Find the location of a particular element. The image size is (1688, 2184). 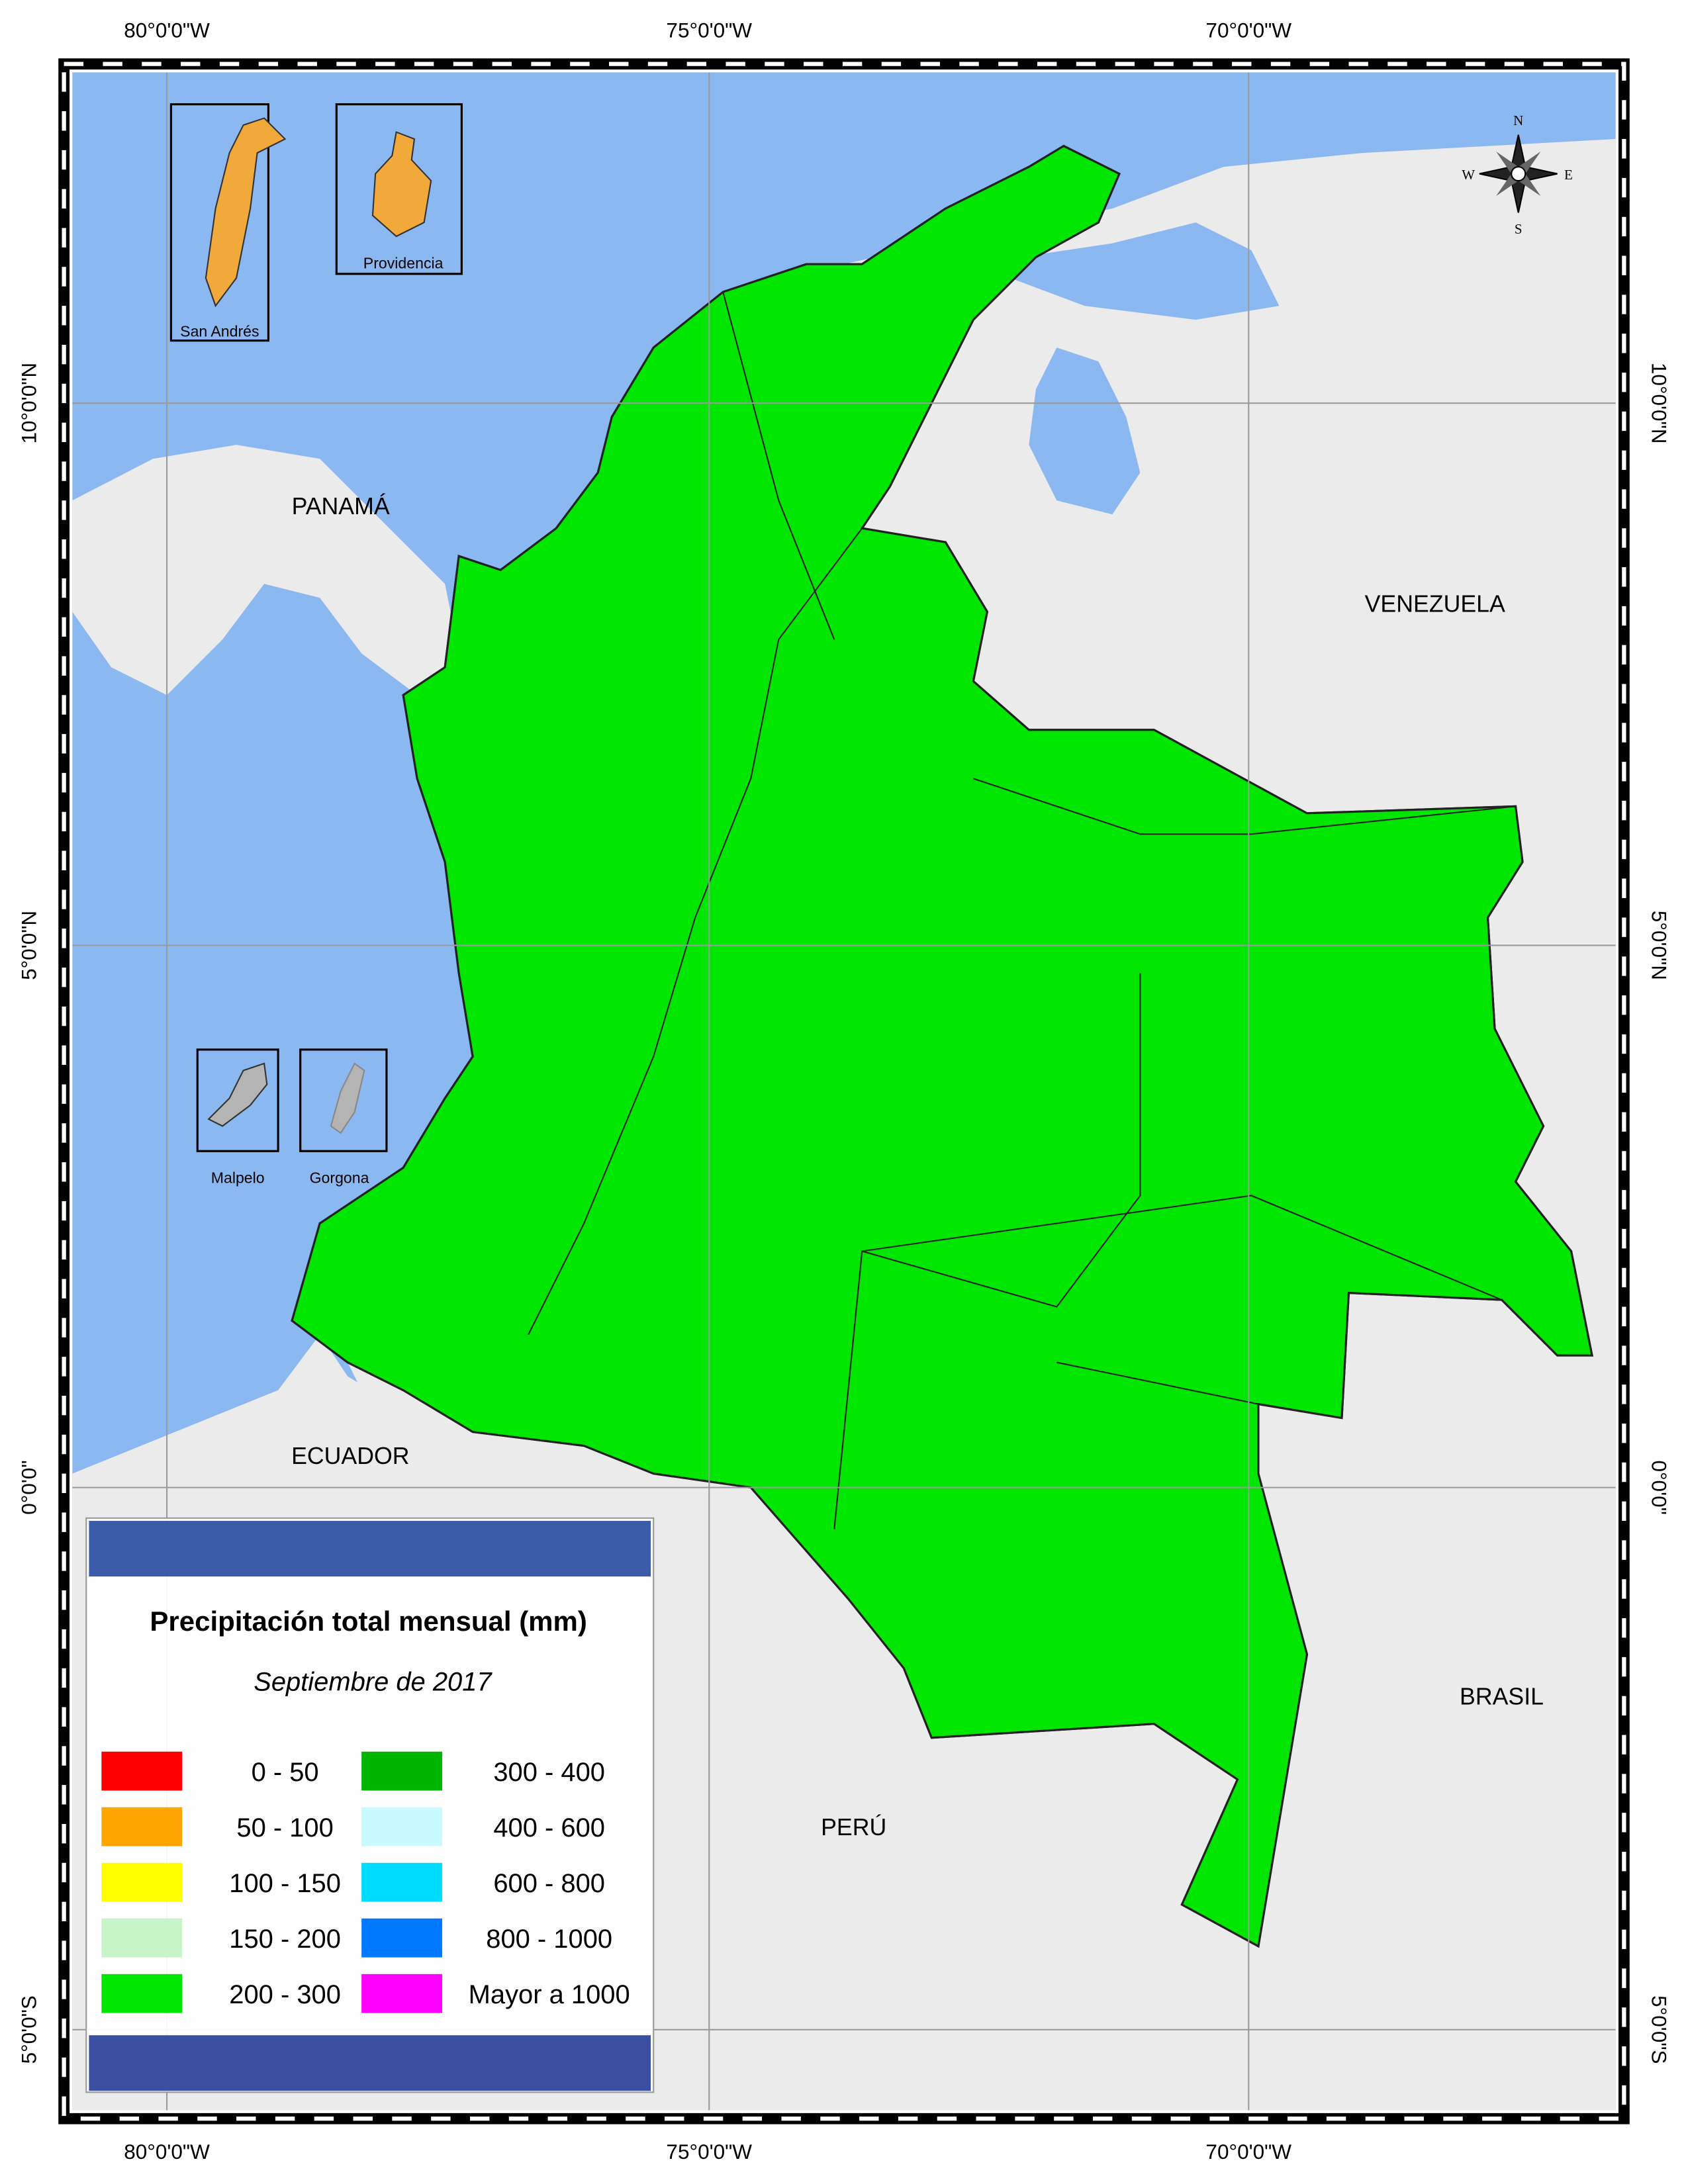

panama-land is located at coordinates (265, 570).